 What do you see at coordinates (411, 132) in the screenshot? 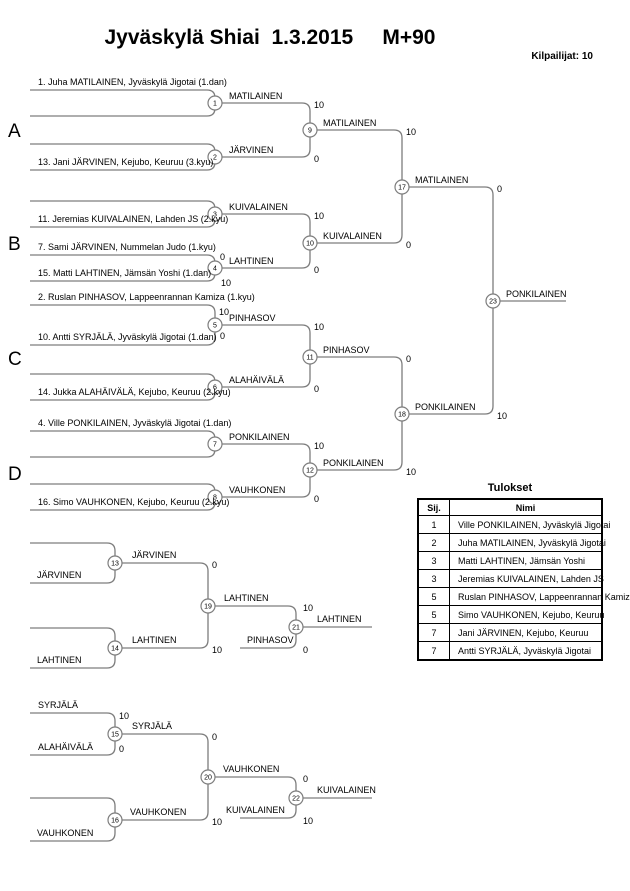
I see `winner-score-m9: 10` at bounding box center [411, 132].